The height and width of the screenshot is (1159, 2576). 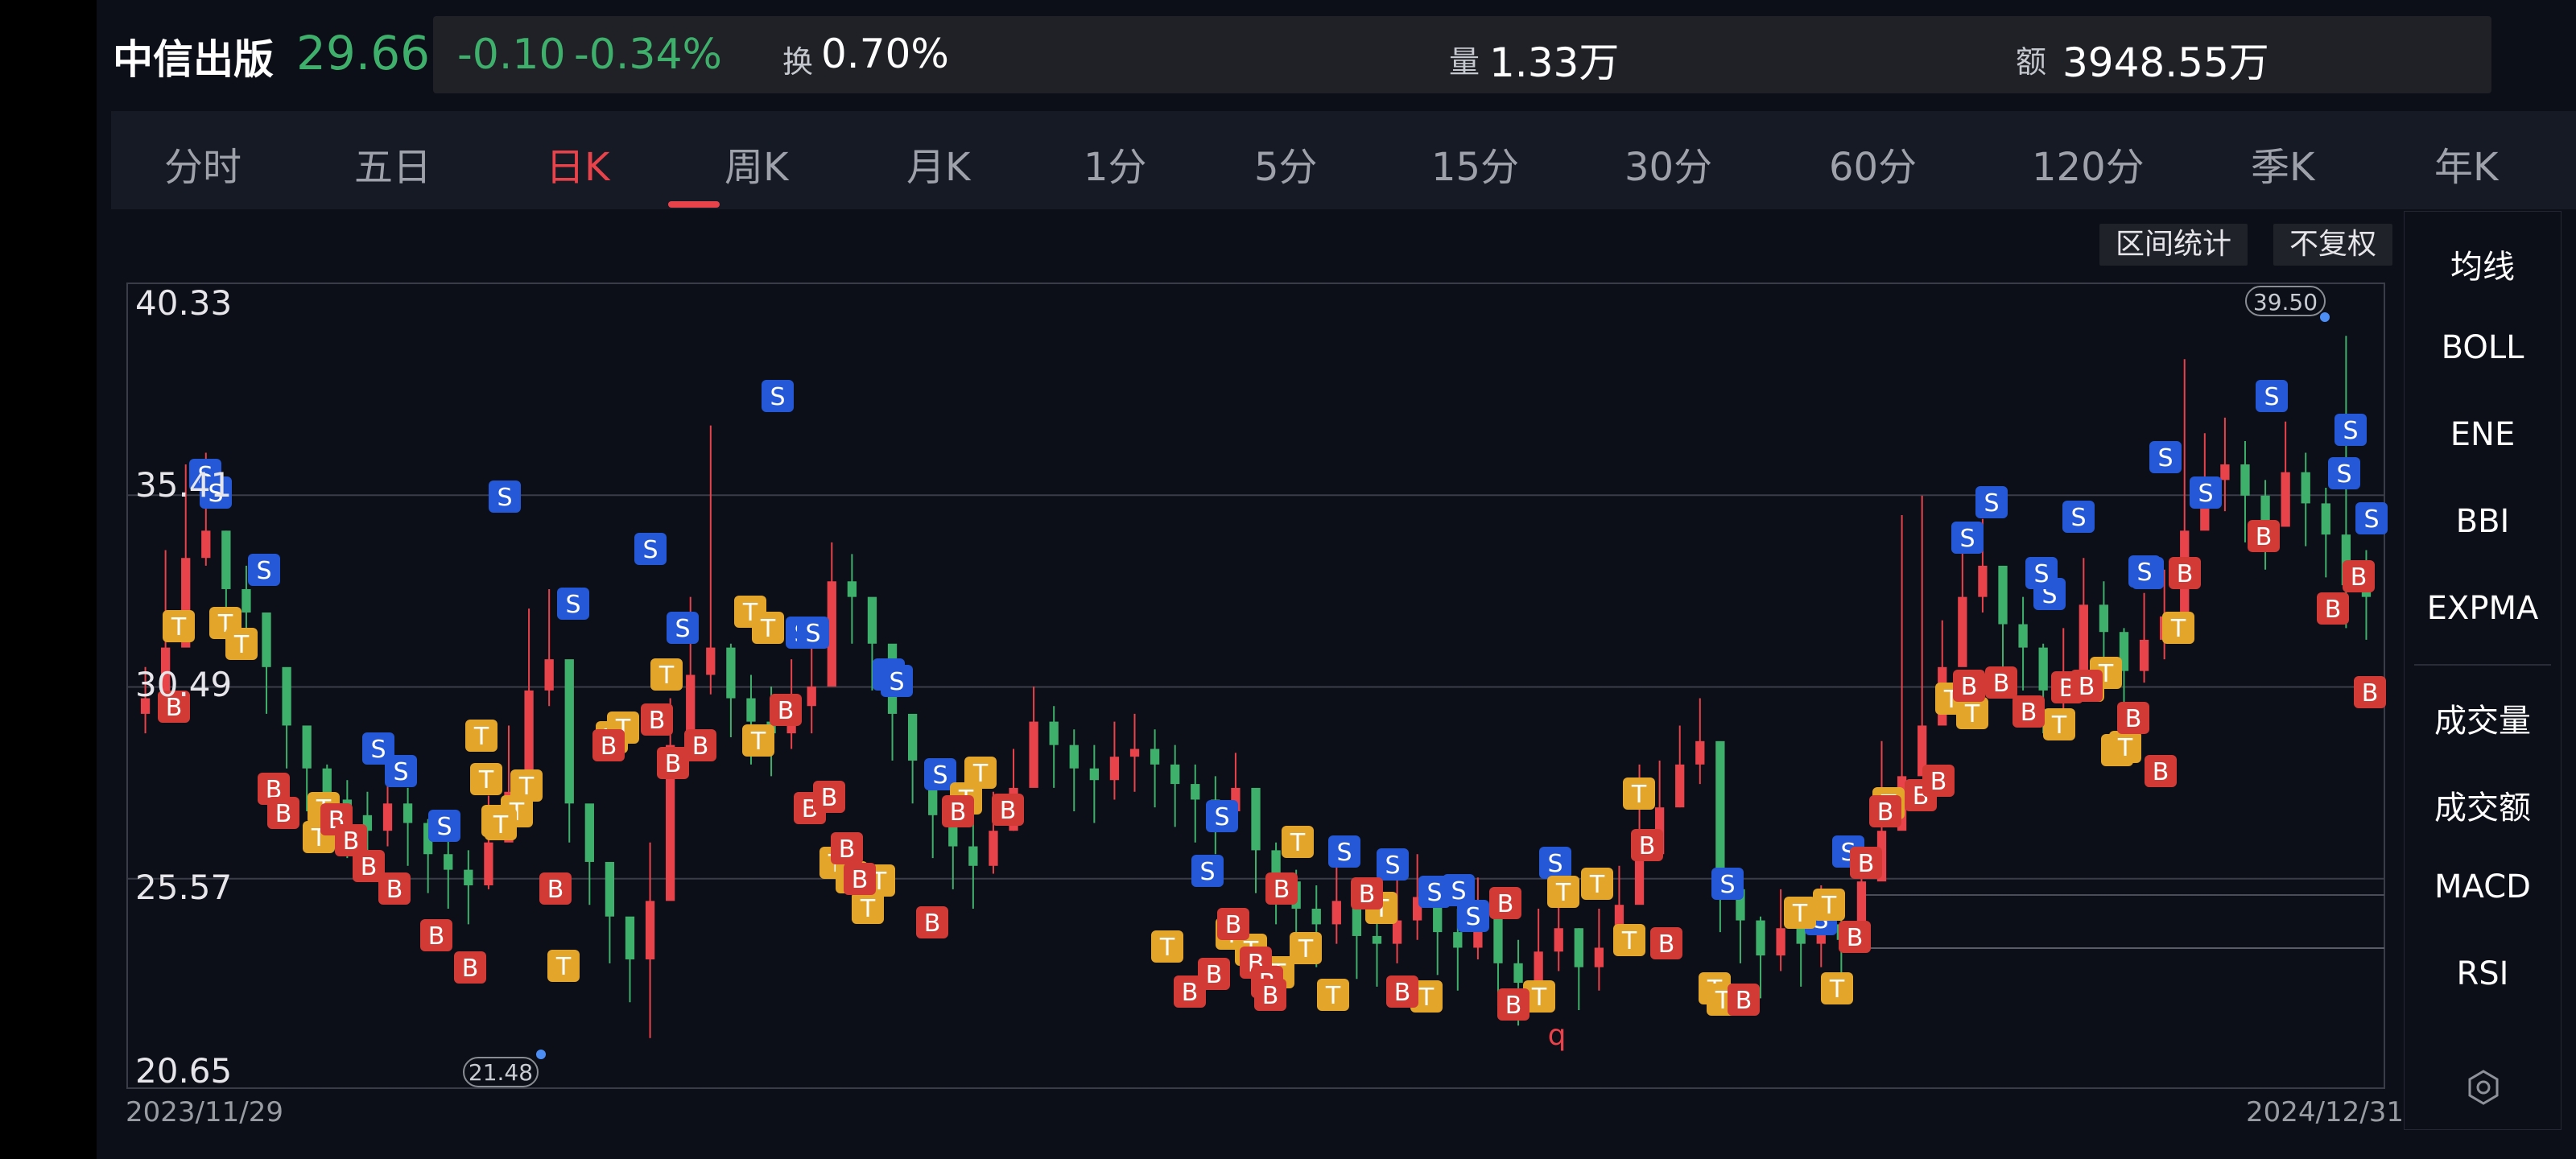 I want to click on indicator-rsi: RSI, so click(x=2482, y=973).